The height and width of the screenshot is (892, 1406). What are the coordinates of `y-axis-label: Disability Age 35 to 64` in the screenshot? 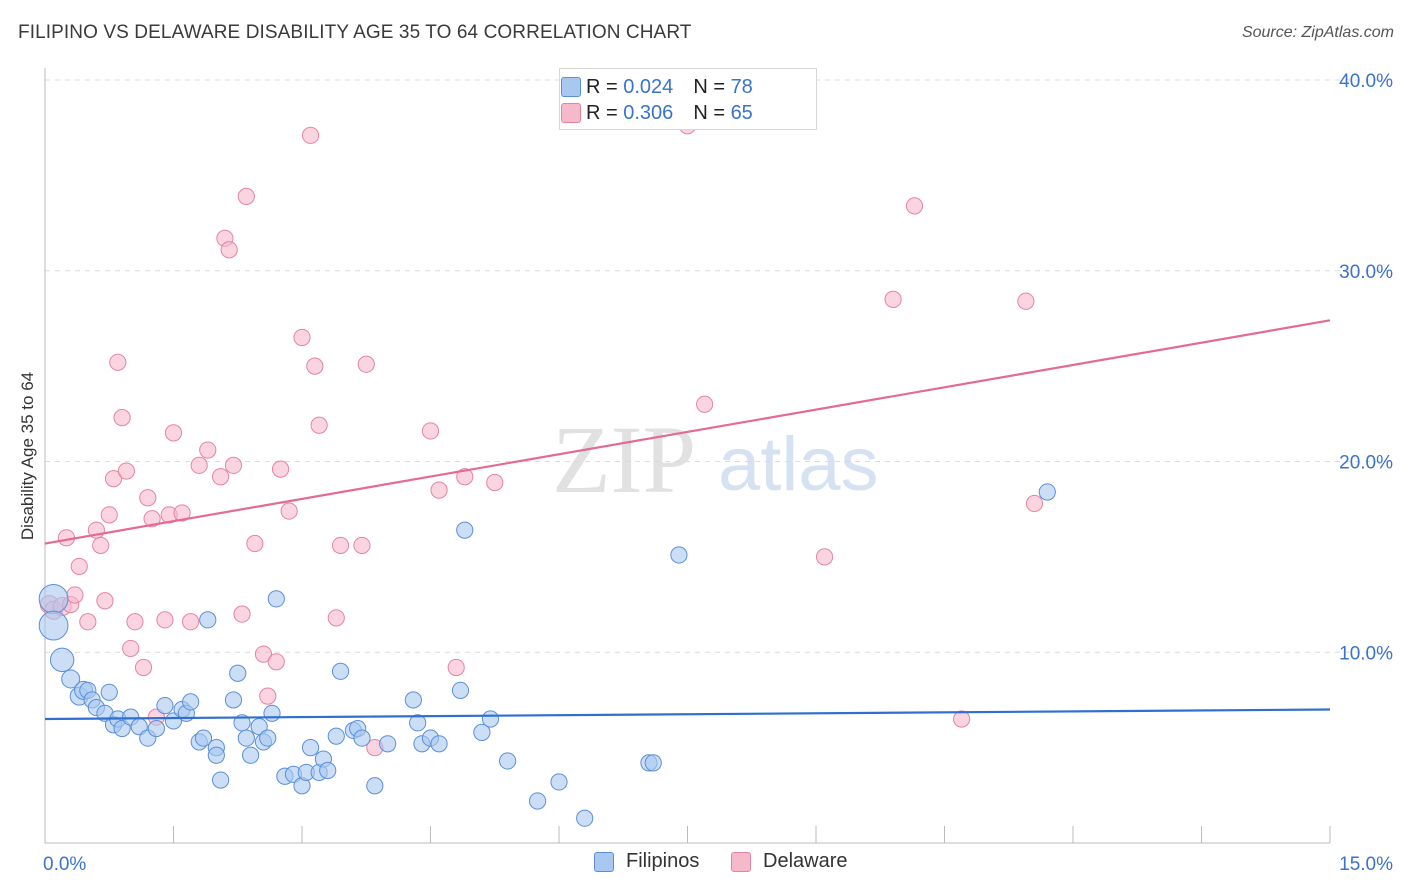 It's located at (27, 456).